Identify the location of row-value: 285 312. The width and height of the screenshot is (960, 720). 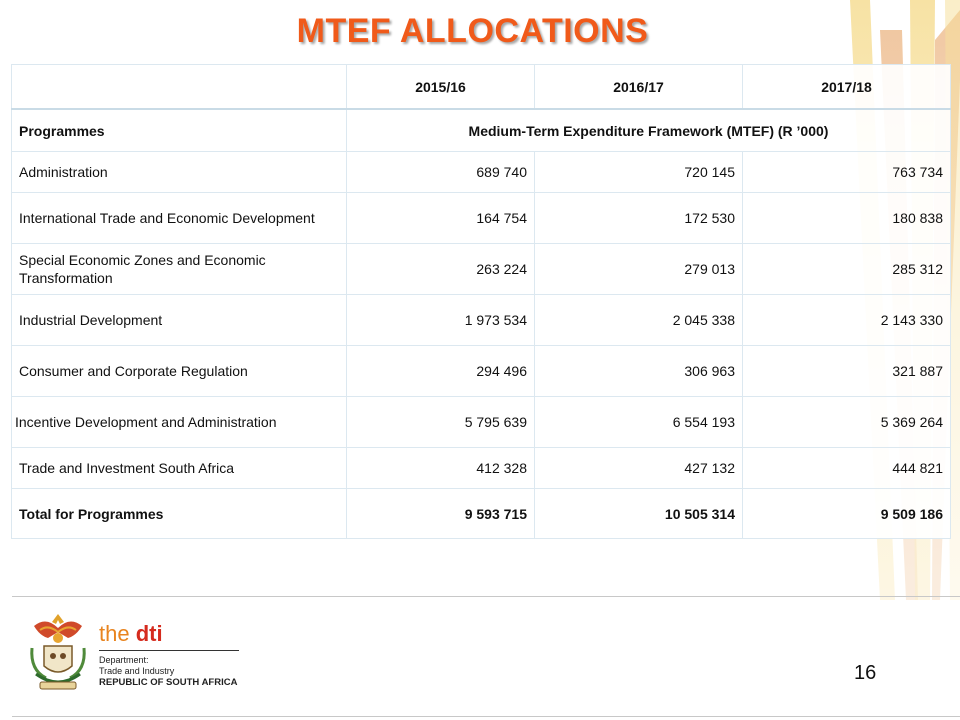
(846, 269).